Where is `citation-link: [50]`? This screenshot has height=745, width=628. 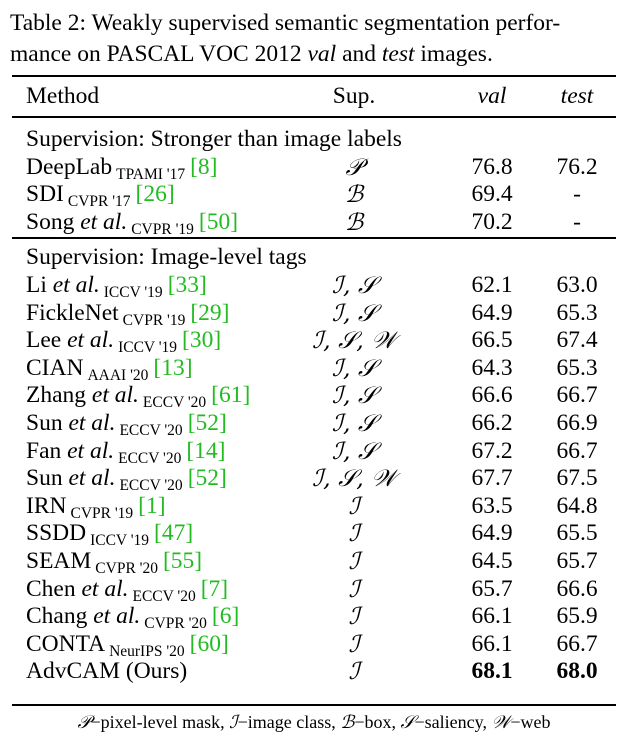 citation-link: [50] is located at coordinates (218, 221).